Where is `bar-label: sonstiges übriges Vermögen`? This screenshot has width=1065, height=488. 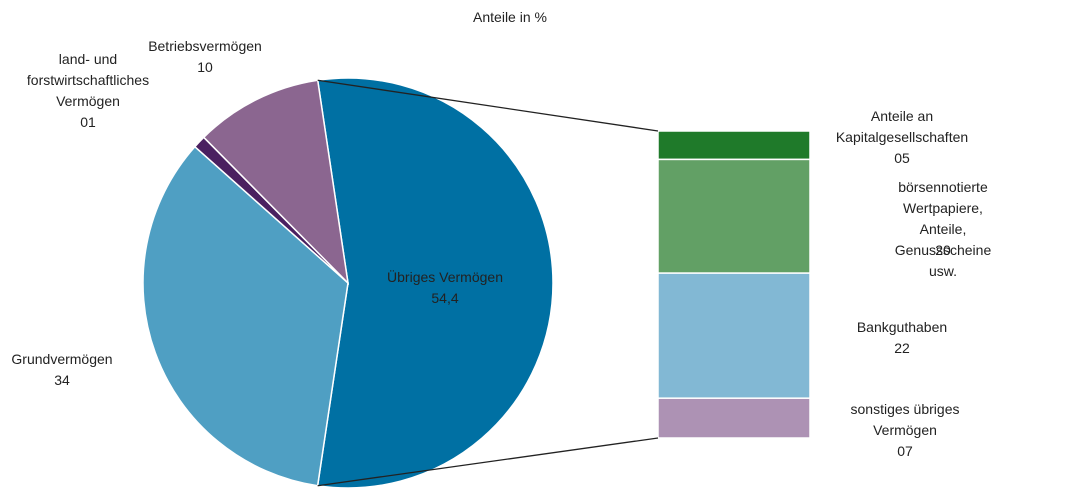 bar-label: sonstiges übriges Vermögen is located at coordinates (905, 419).